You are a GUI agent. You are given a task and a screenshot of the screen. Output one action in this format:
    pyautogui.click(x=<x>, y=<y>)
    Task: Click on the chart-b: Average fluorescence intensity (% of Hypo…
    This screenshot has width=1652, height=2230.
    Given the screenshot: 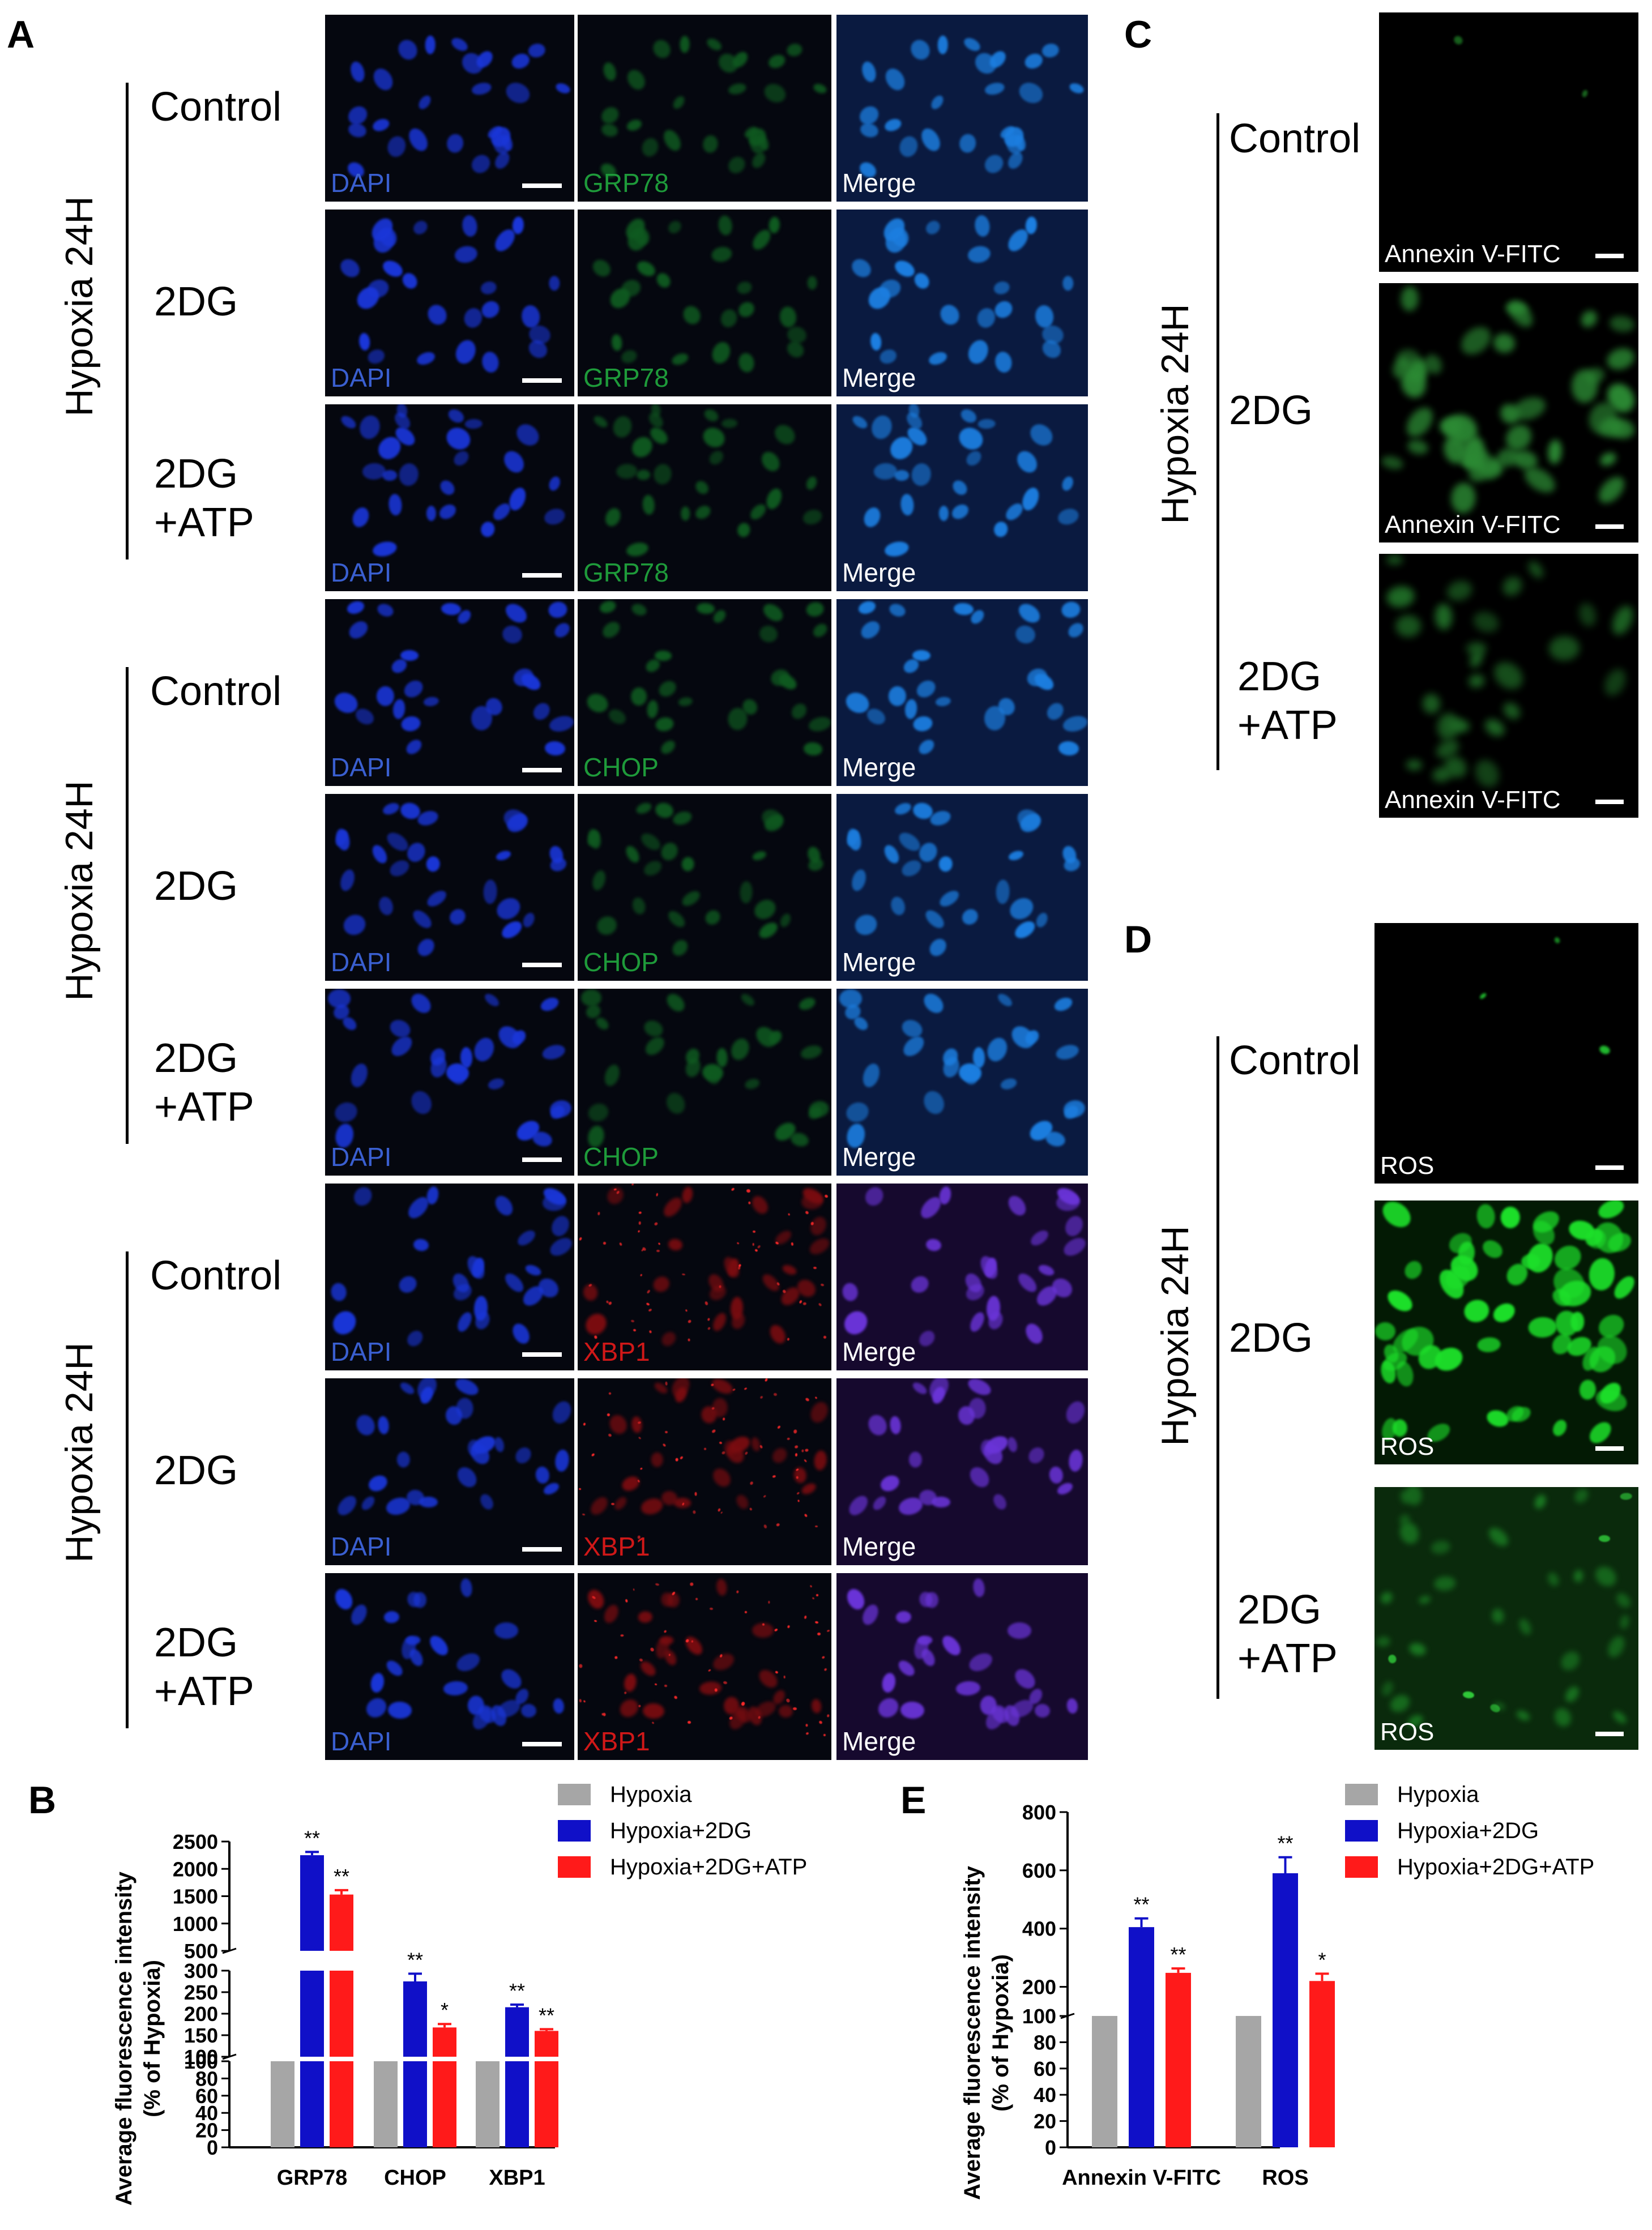 What is the action you would take?
    pyautogui.click(x=460, y=1994)
    